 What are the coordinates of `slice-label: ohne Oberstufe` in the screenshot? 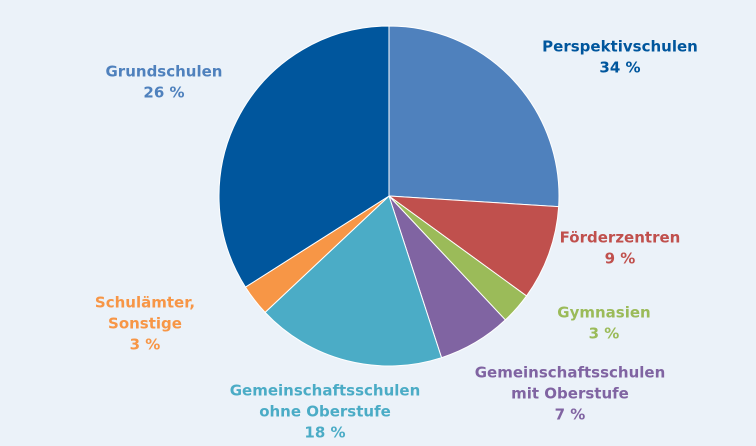 It's located at (325, 412).